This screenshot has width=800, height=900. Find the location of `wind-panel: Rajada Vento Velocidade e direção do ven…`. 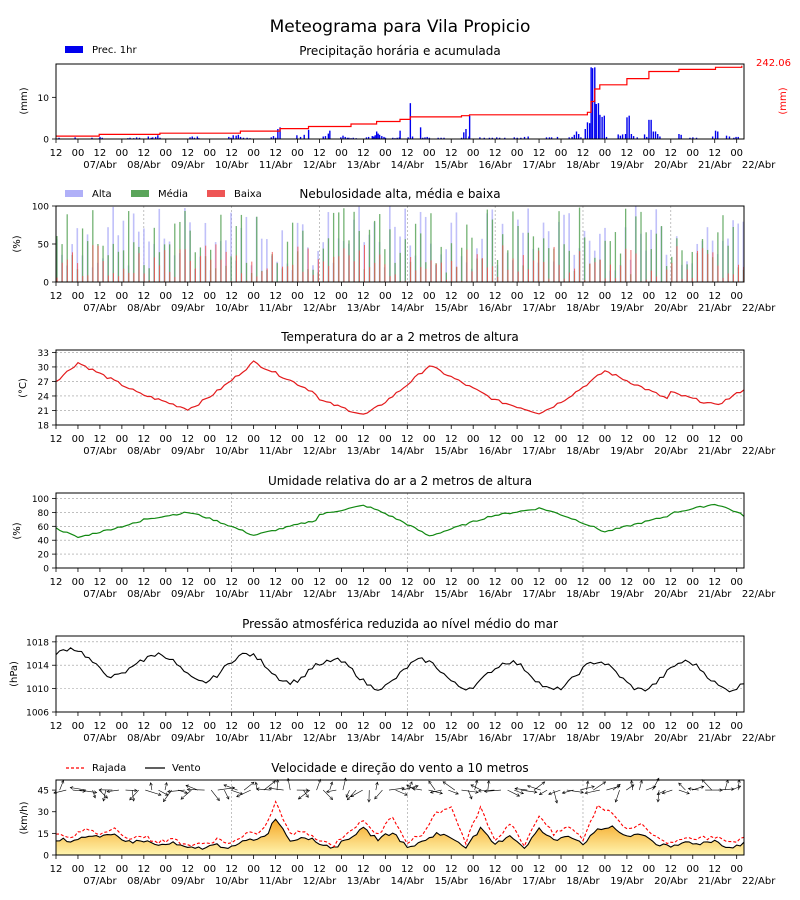

wind-panel: Rajada Vento Velocidade e direção do ven… is located at coordinates (397, 824).